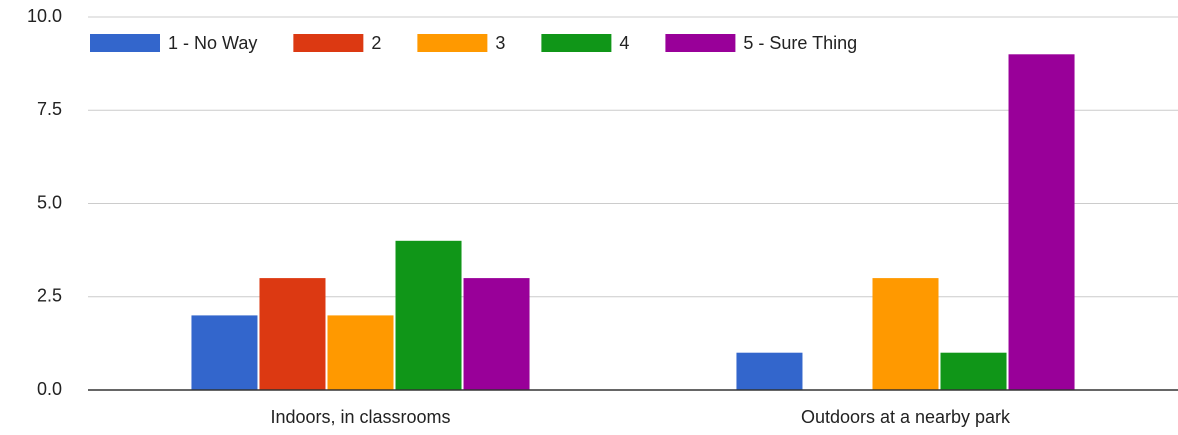 Image resolution: width=1178 pixels, height=435 pixels. I want to click on legend-label: 2, so click(376, 43).